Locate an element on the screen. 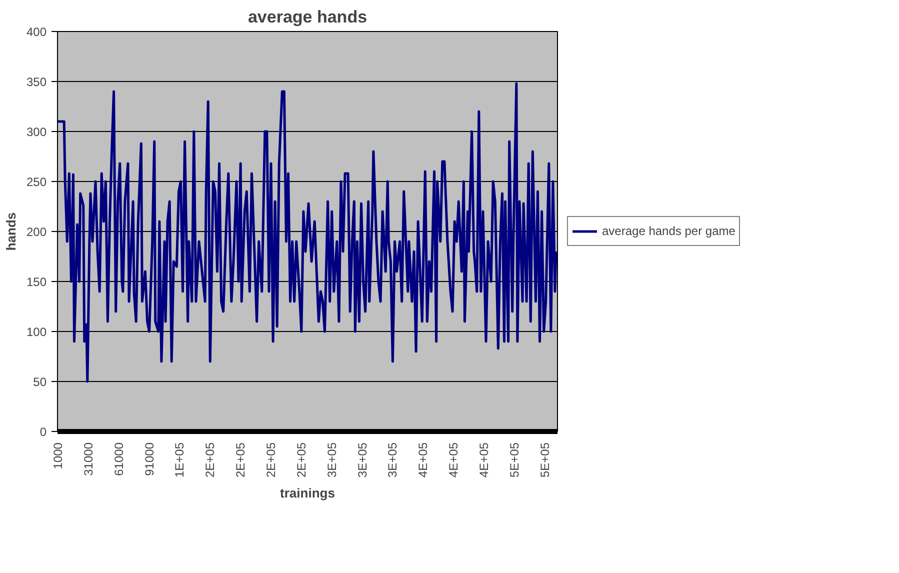 Image resolution: width=899 pixels, height=573 pixels. y-tick-label: 50 is located at coordinates (40, 382).